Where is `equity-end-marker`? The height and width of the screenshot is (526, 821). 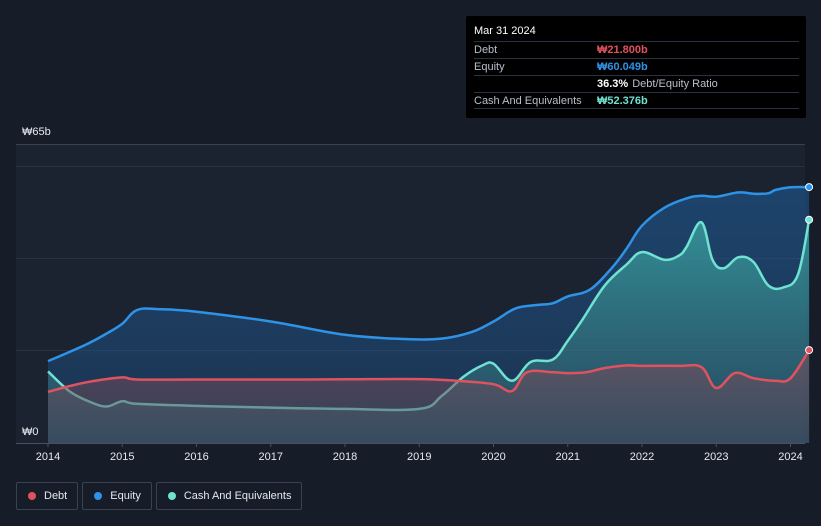
equity-end-marker is located at coordinates (809, 187).